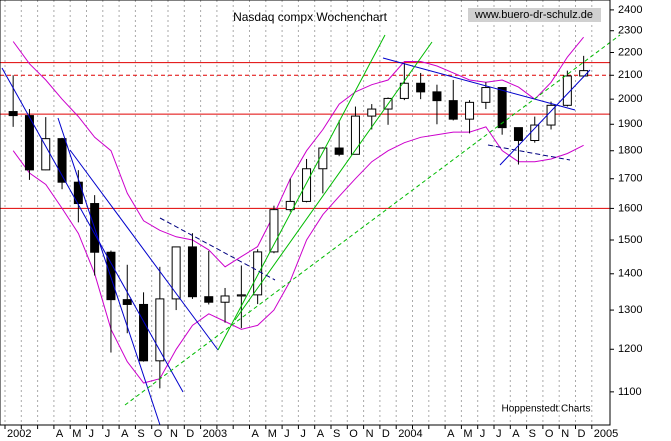 This screenshot has height=441, width=671. I want to click on x-tick-label: 2005, so click(606, 434).